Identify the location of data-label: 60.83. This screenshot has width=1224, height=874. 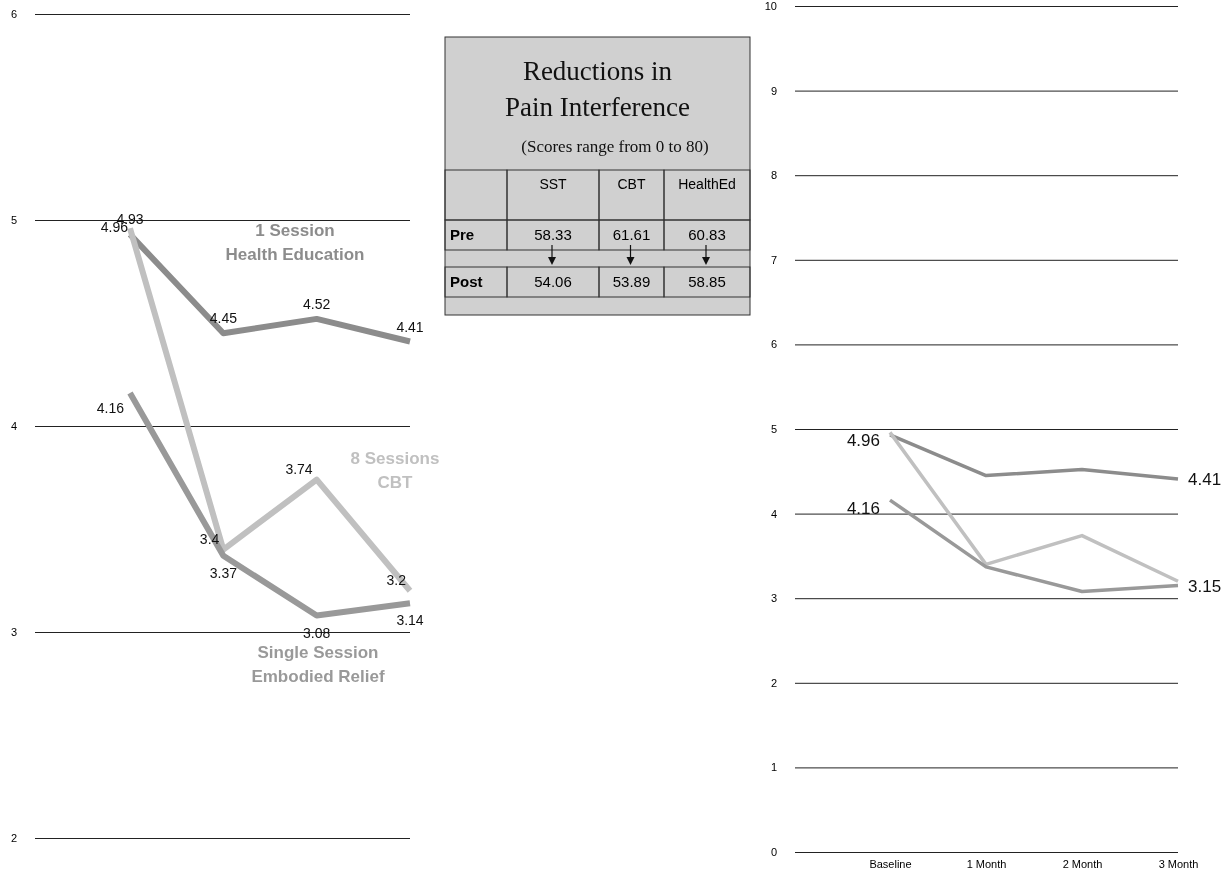
(707, 234).